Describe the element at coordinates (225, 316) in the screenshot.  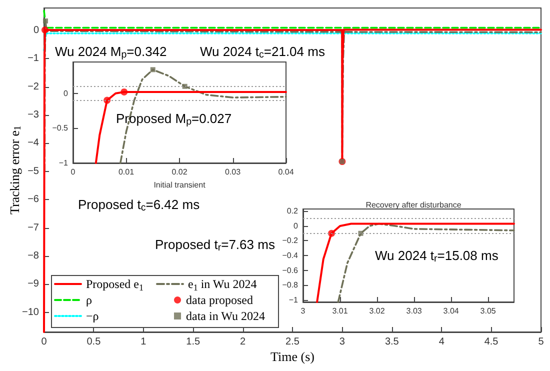
I see `legend-label: data in Wu 2024` at that location.